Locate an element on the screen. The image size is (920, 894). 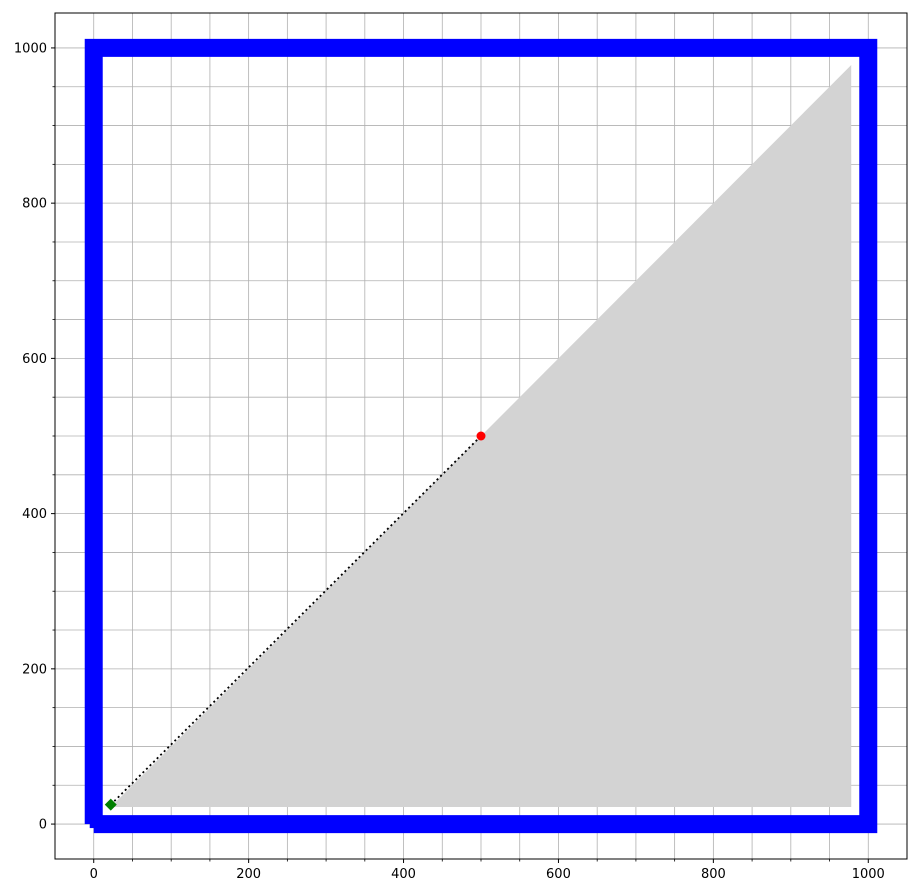
center-marker is located at coordinates (481, 436).